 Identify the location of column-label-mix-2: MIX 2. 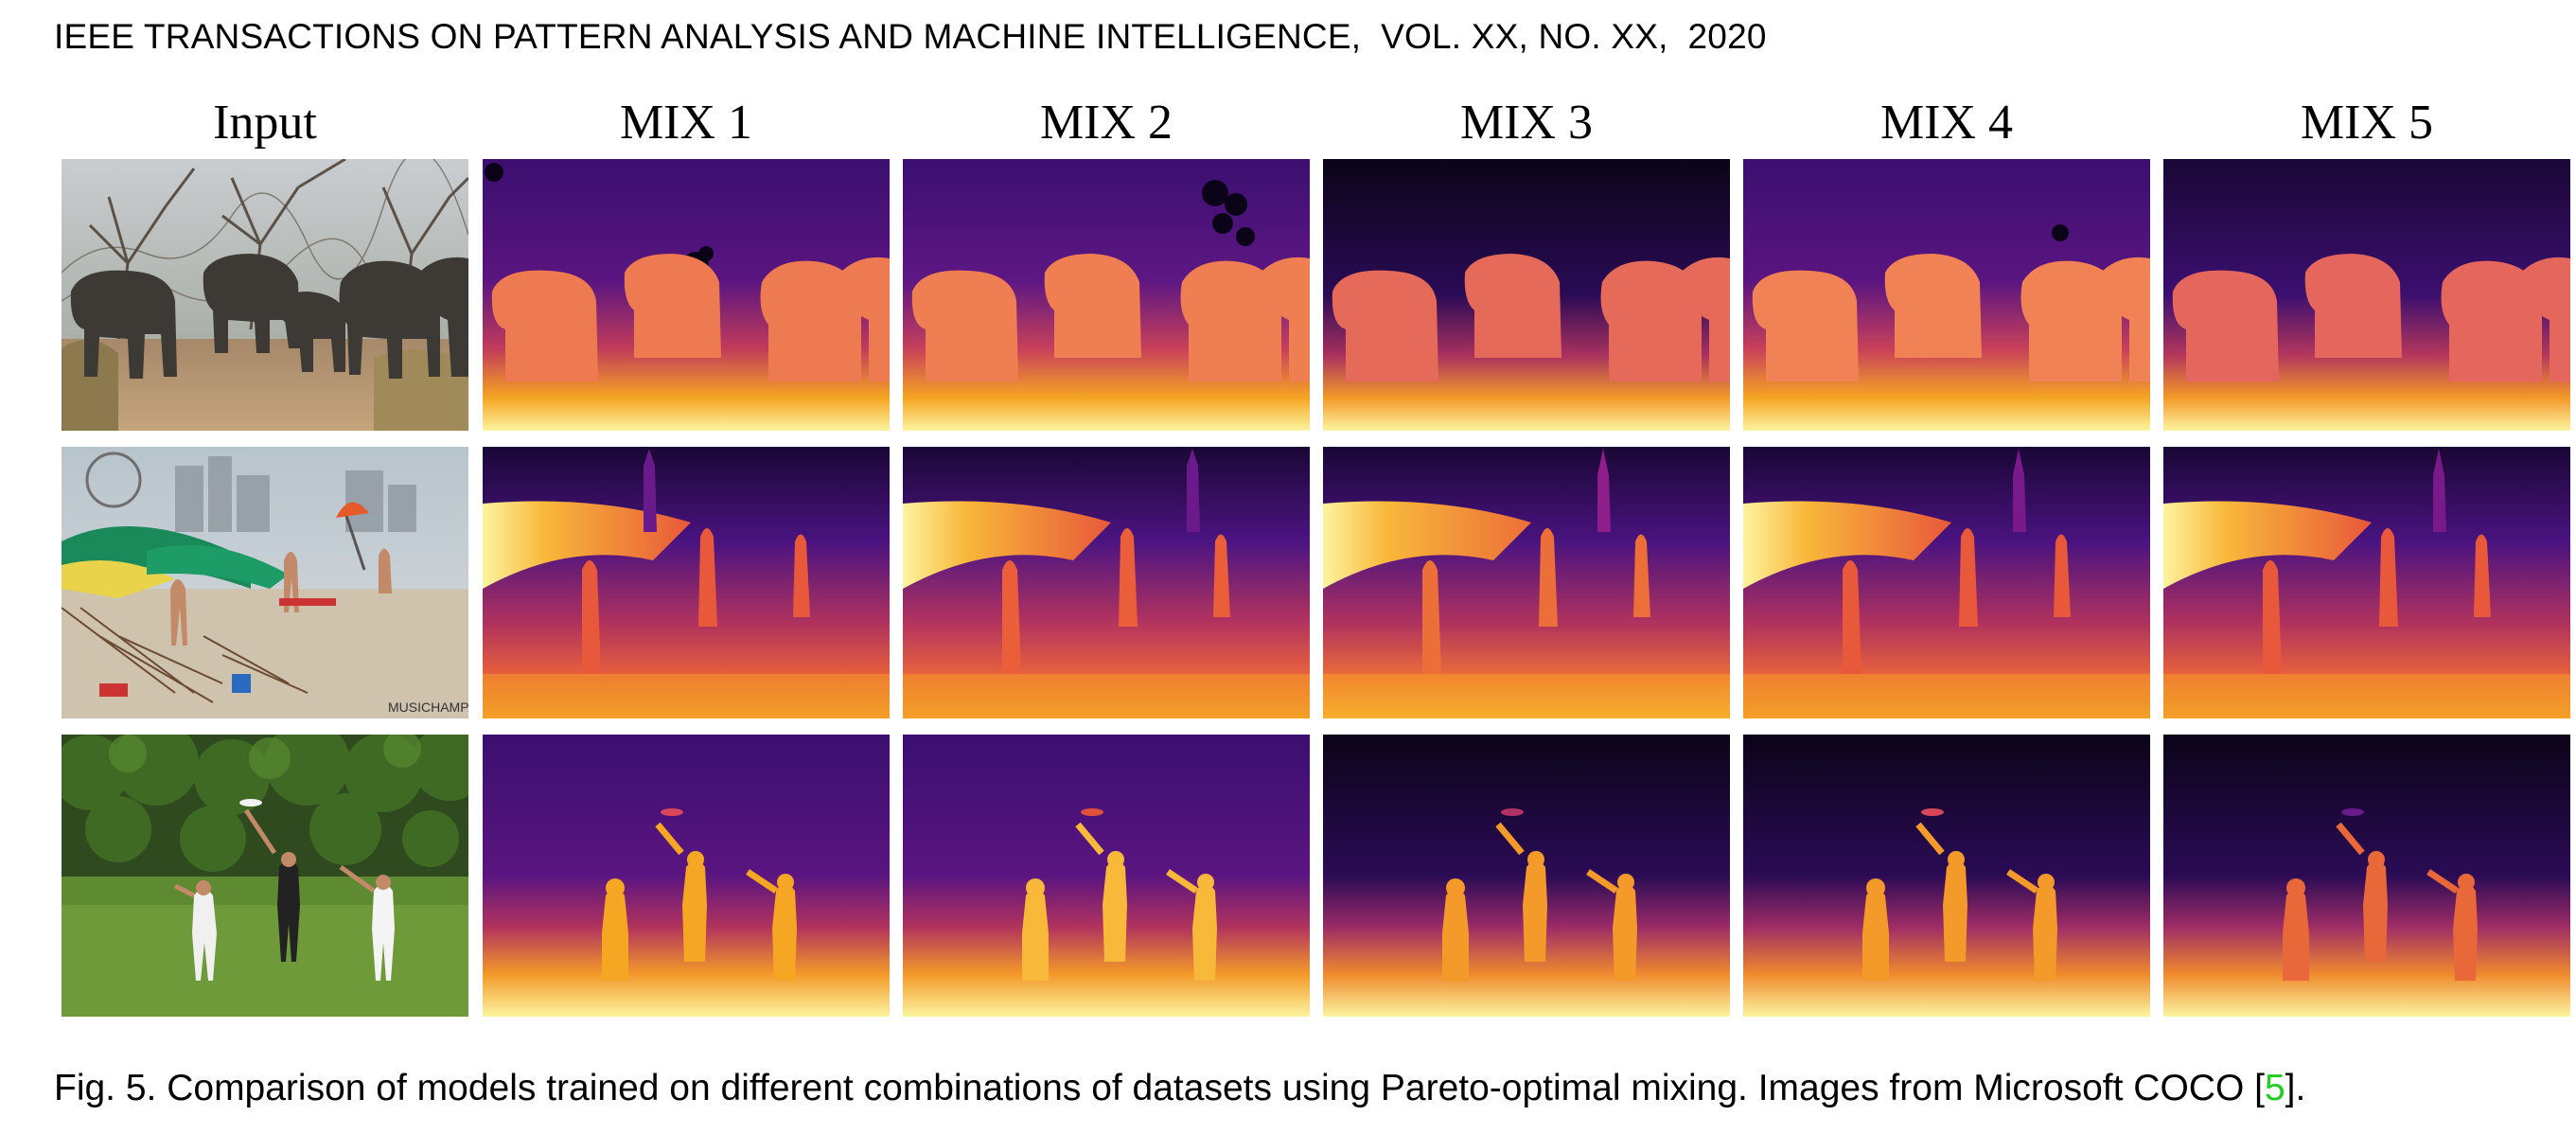
(1106, 123).